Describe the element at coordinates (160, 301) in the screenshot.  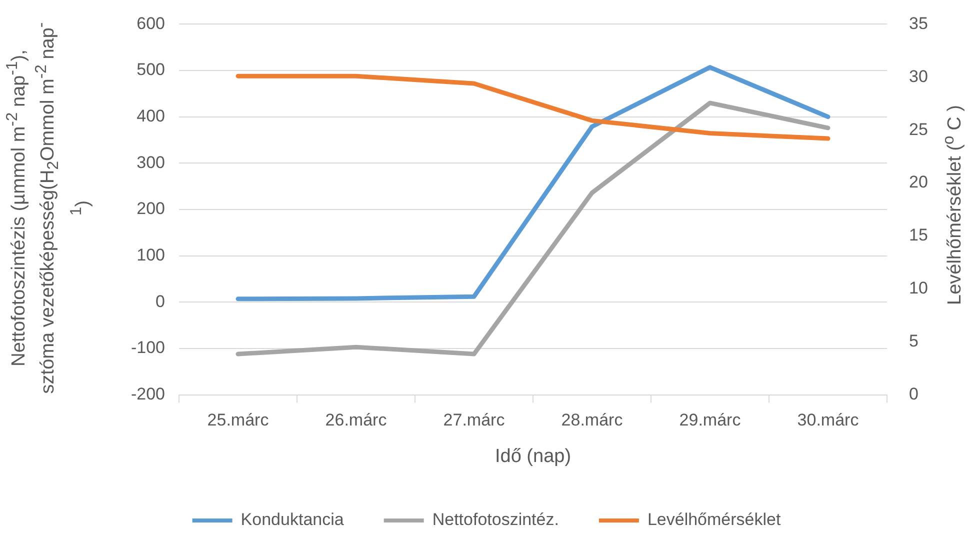
I see `y-tick-label: 0` at that location.